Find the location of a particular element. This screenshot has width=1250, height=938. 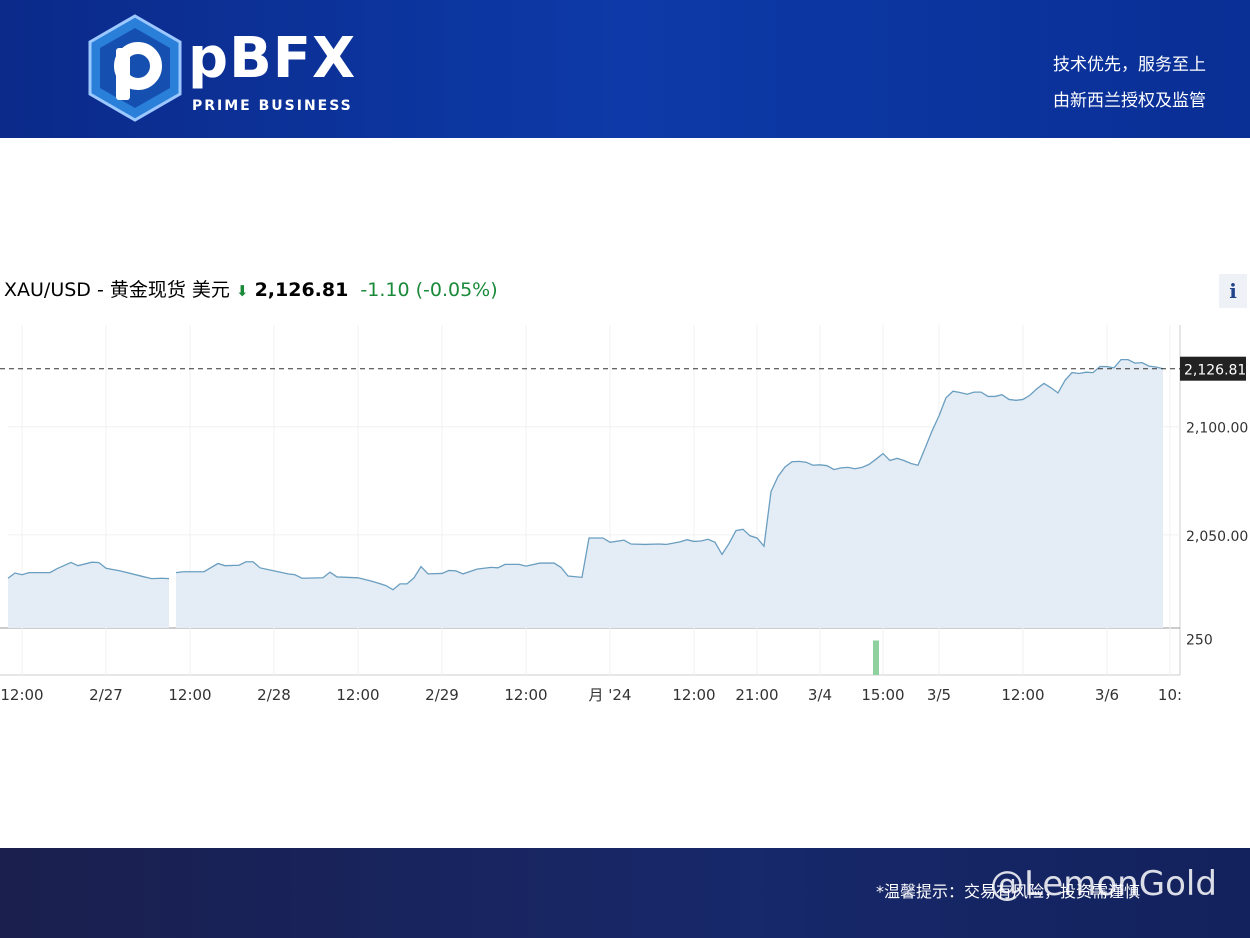

last-price-box is located at coordinates (1213, 368).